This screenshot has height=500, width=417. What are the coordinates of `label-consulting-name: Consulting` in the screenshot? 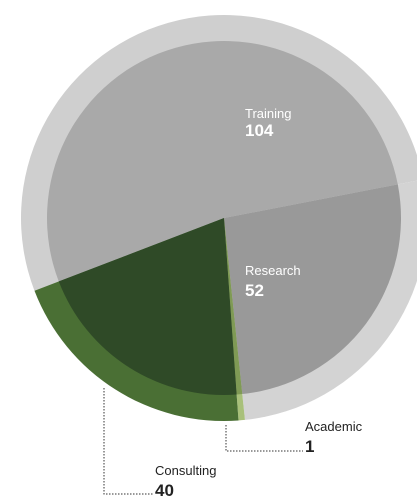 It's located at (185, 470).